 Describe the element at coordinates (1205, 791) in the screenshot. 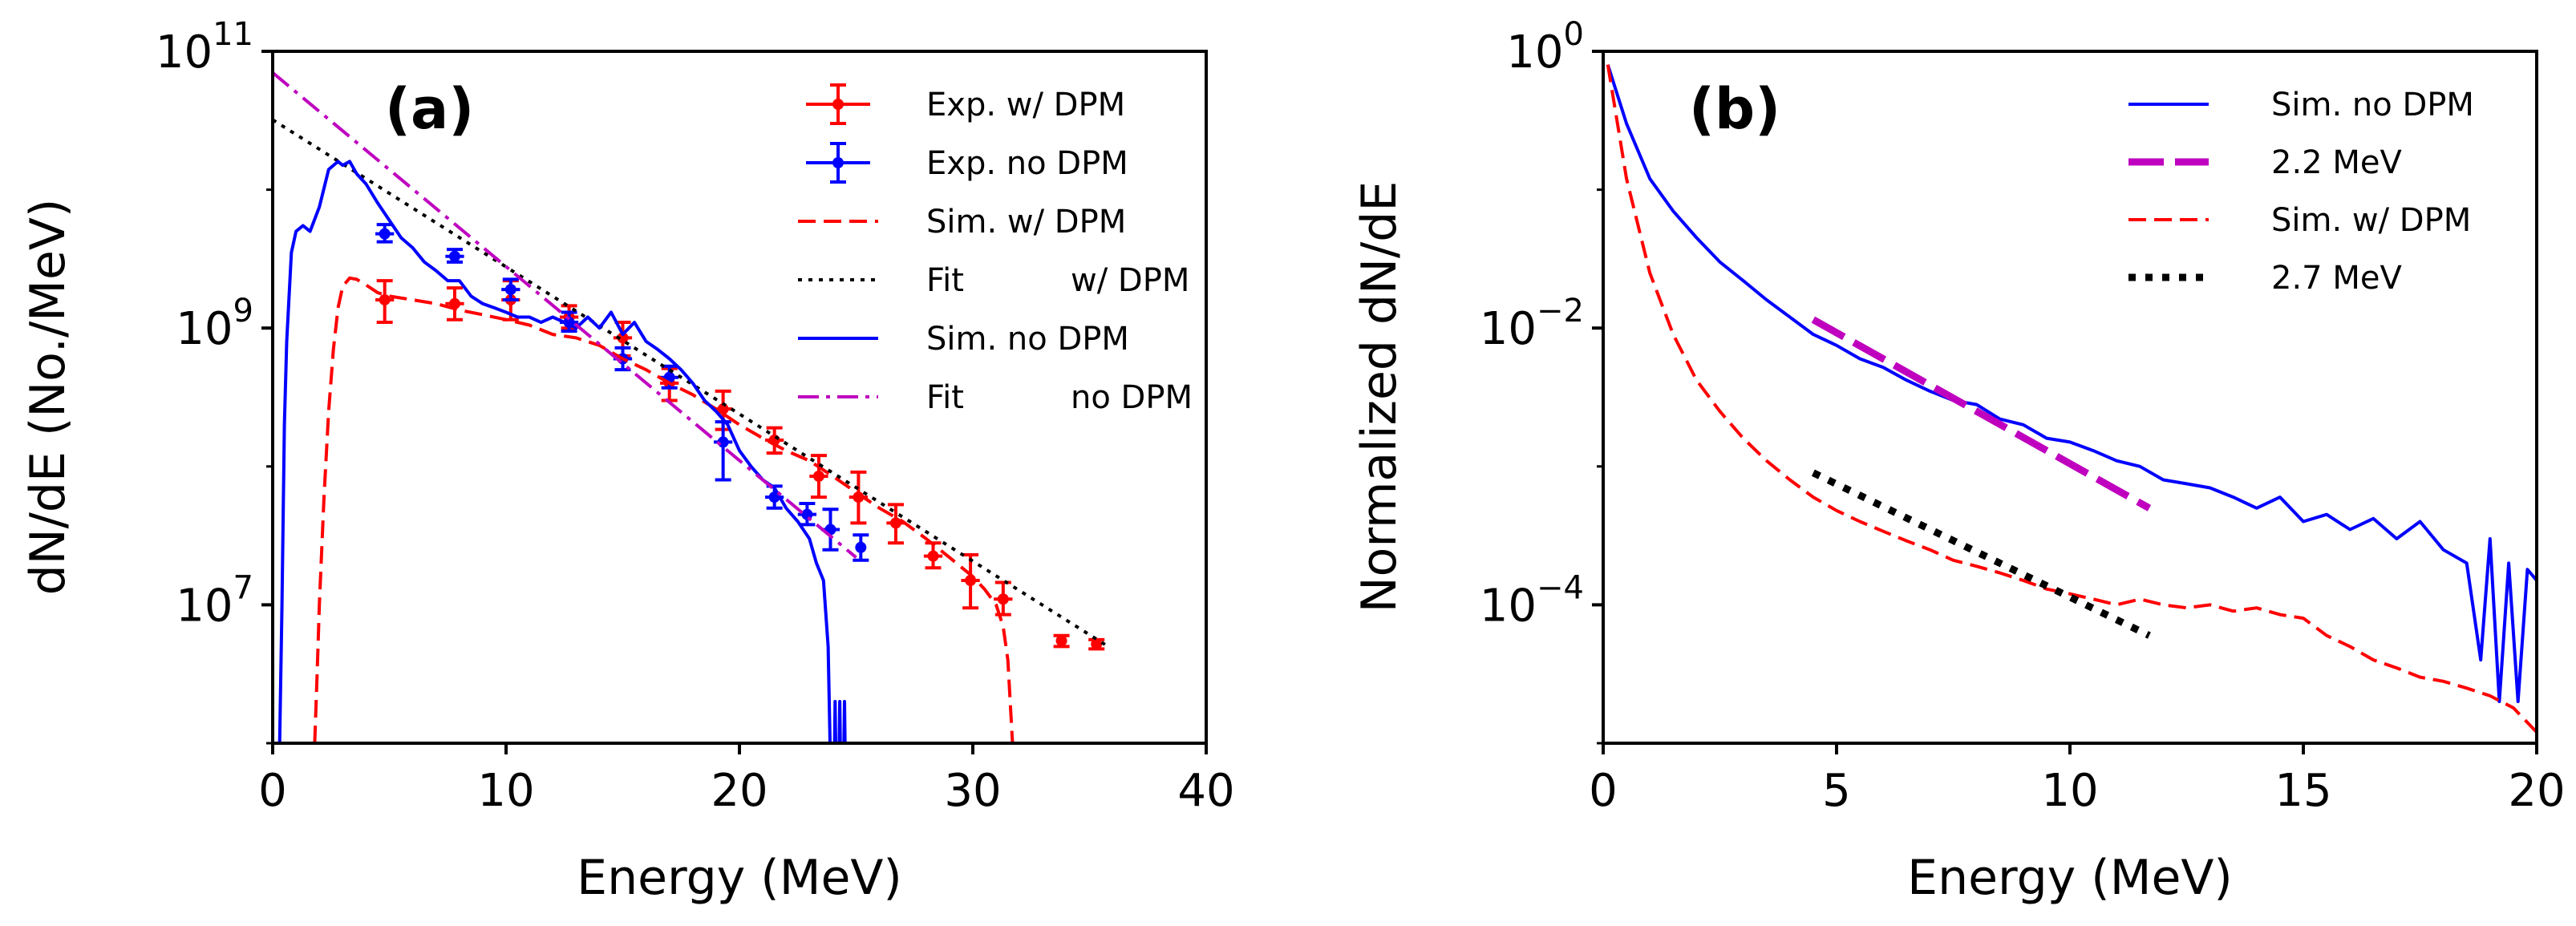

I see `panel-a-x-tick-label-40: 40` at that location.